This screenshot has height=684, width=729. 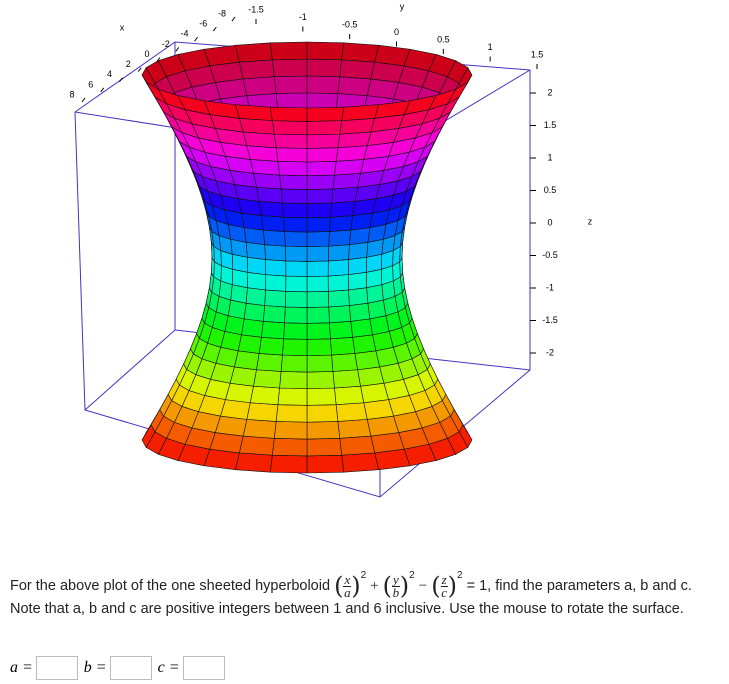 What do you see at coordinates (122, 27) in the screenshot?
I see `axis-label: x` at bounding box center [122, 27].